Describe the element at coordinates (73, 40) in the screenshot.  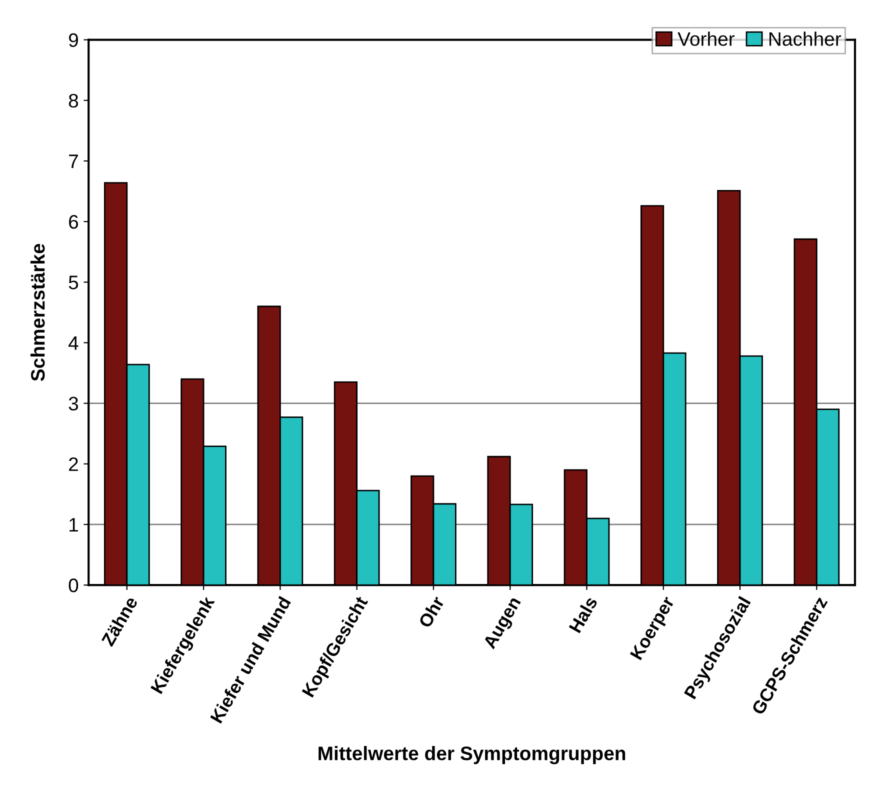
I see `y-tick-label: 9` at that location.